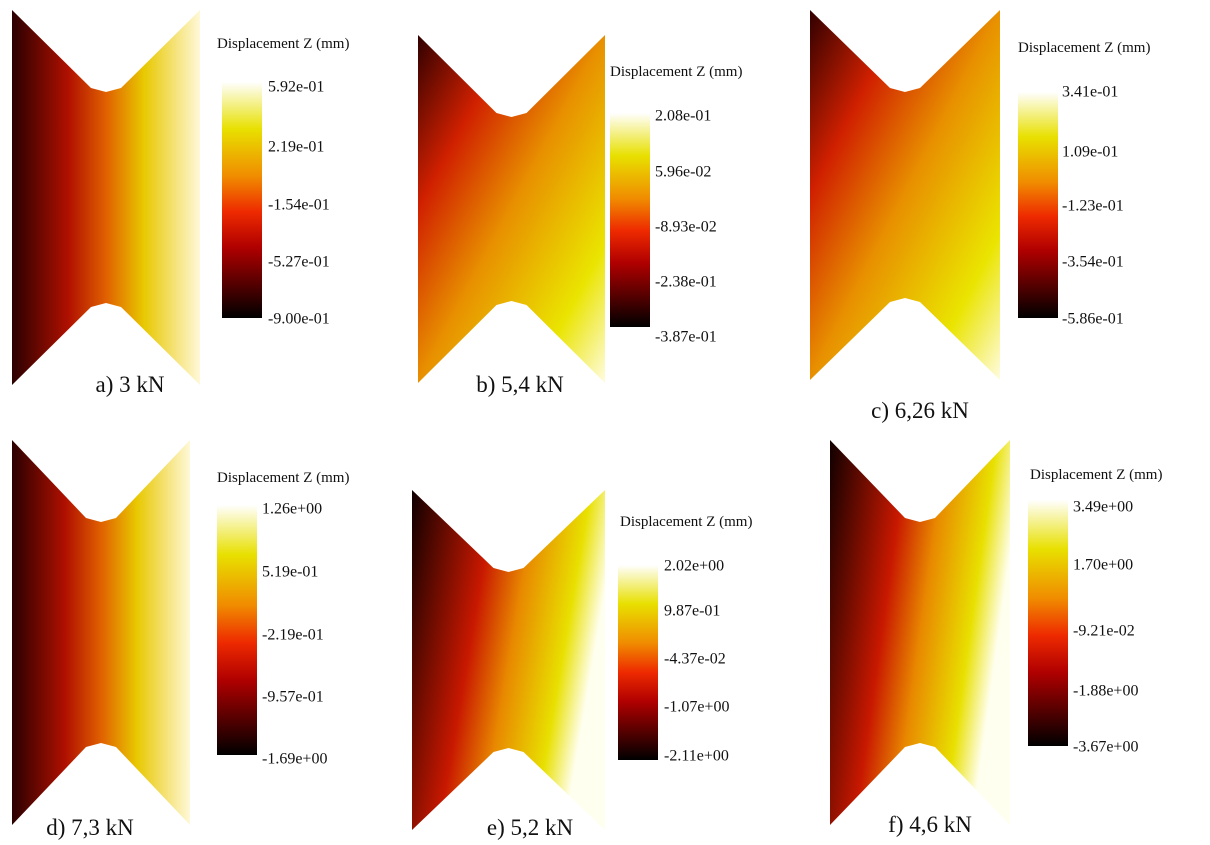  I want to click on tick-label: -1.88e+00, so click(1105, 691).